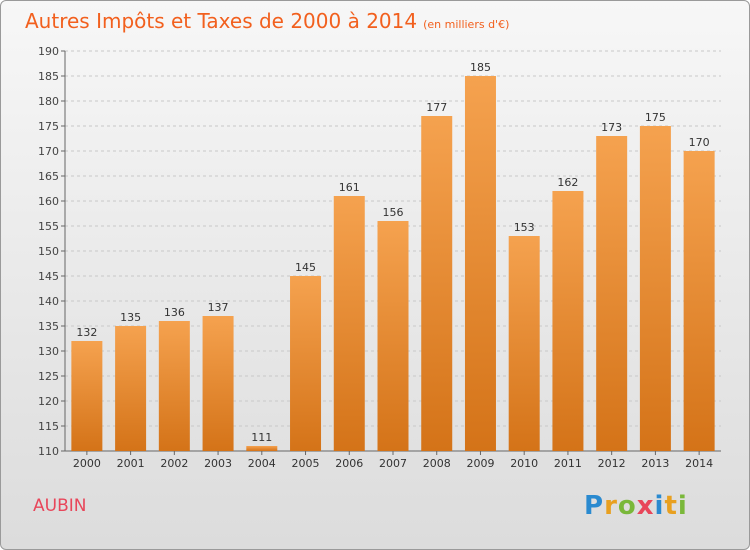 The height and width of the screenshot is (550, 750). I want to click on x-tick-label: 2003, so click(218, 463).